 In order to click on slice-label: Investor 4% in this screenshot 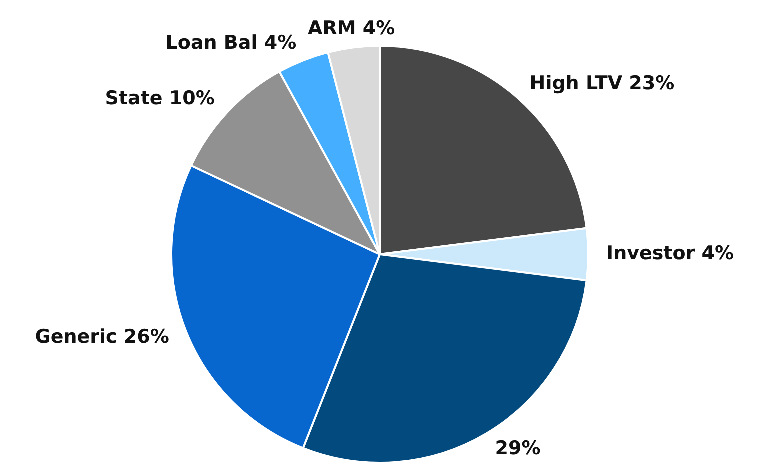, I will do `click(670, 253)`.